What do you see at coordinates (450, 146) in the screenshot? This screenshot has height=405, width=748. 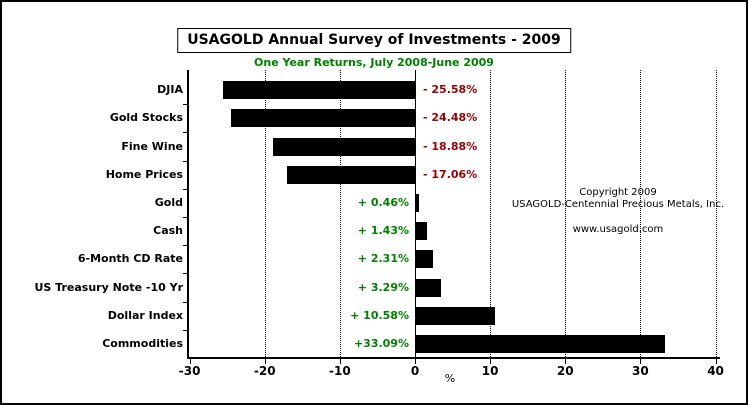 I see `value-label: - 18.88%` at bounding box center [450, 146].